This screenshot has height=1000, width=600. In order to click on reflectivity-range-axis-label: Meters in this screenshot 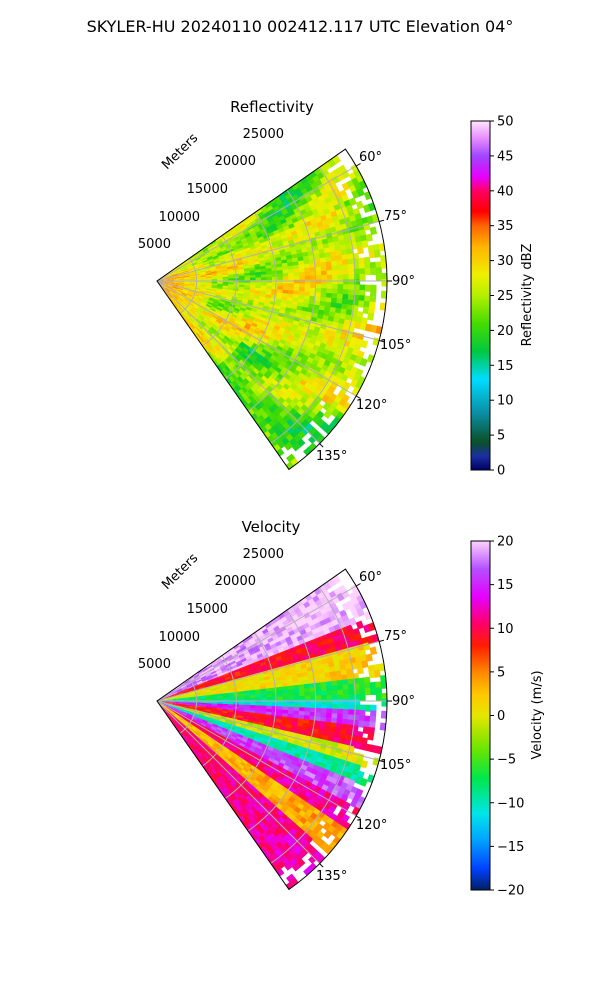, I will do `click(180, 152)`.